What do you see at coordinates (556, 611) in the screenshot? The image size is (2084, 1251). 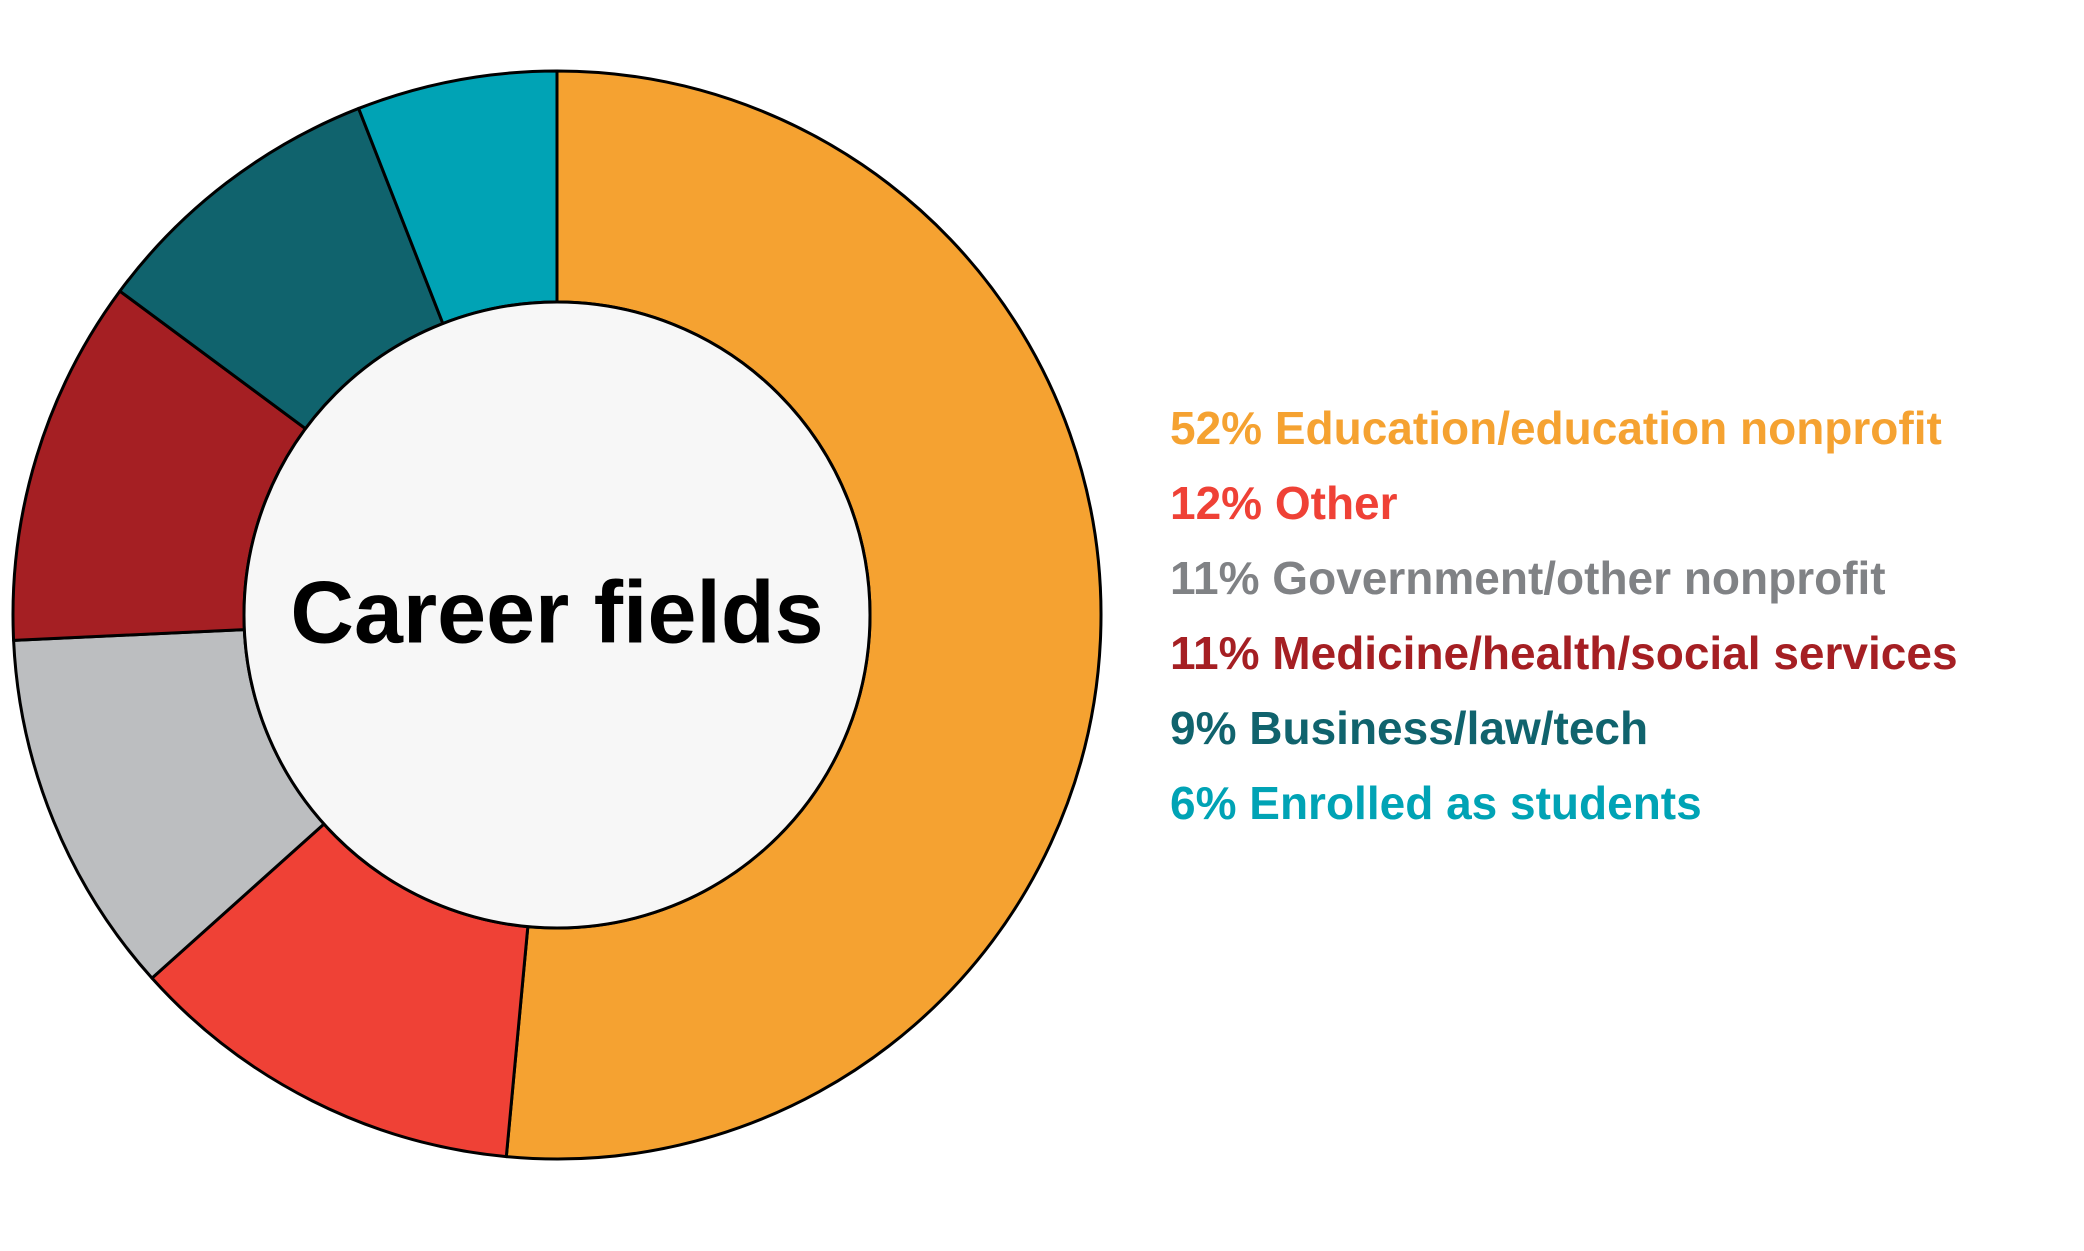 I see `chart-title: Career fields` at bounding box center [556, 611].